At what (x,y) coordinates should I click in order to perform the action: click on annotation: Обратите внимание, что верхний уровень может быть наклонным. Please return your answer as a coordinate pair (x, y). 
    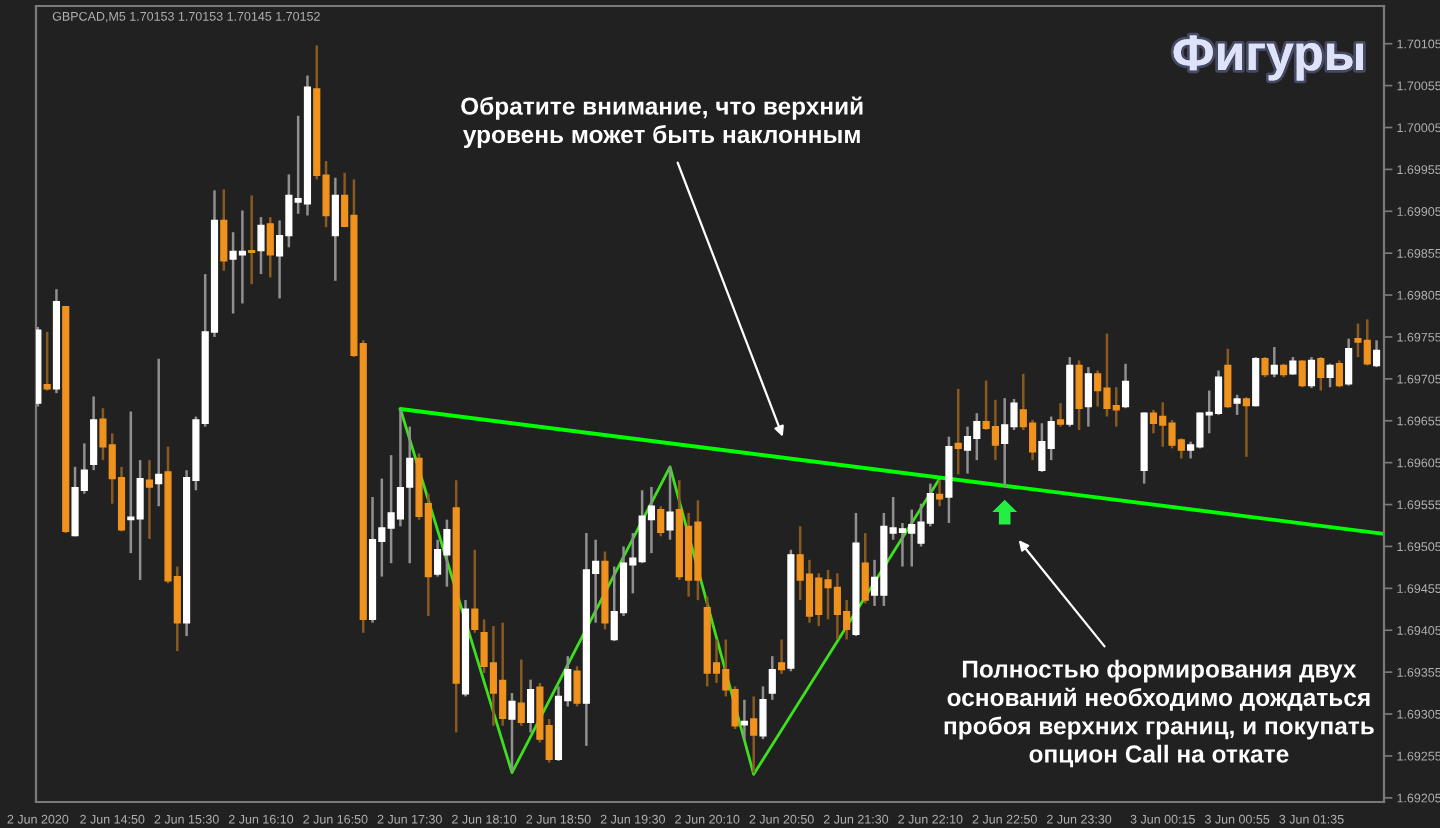
    Looking at the image, I should click on (662, 122).